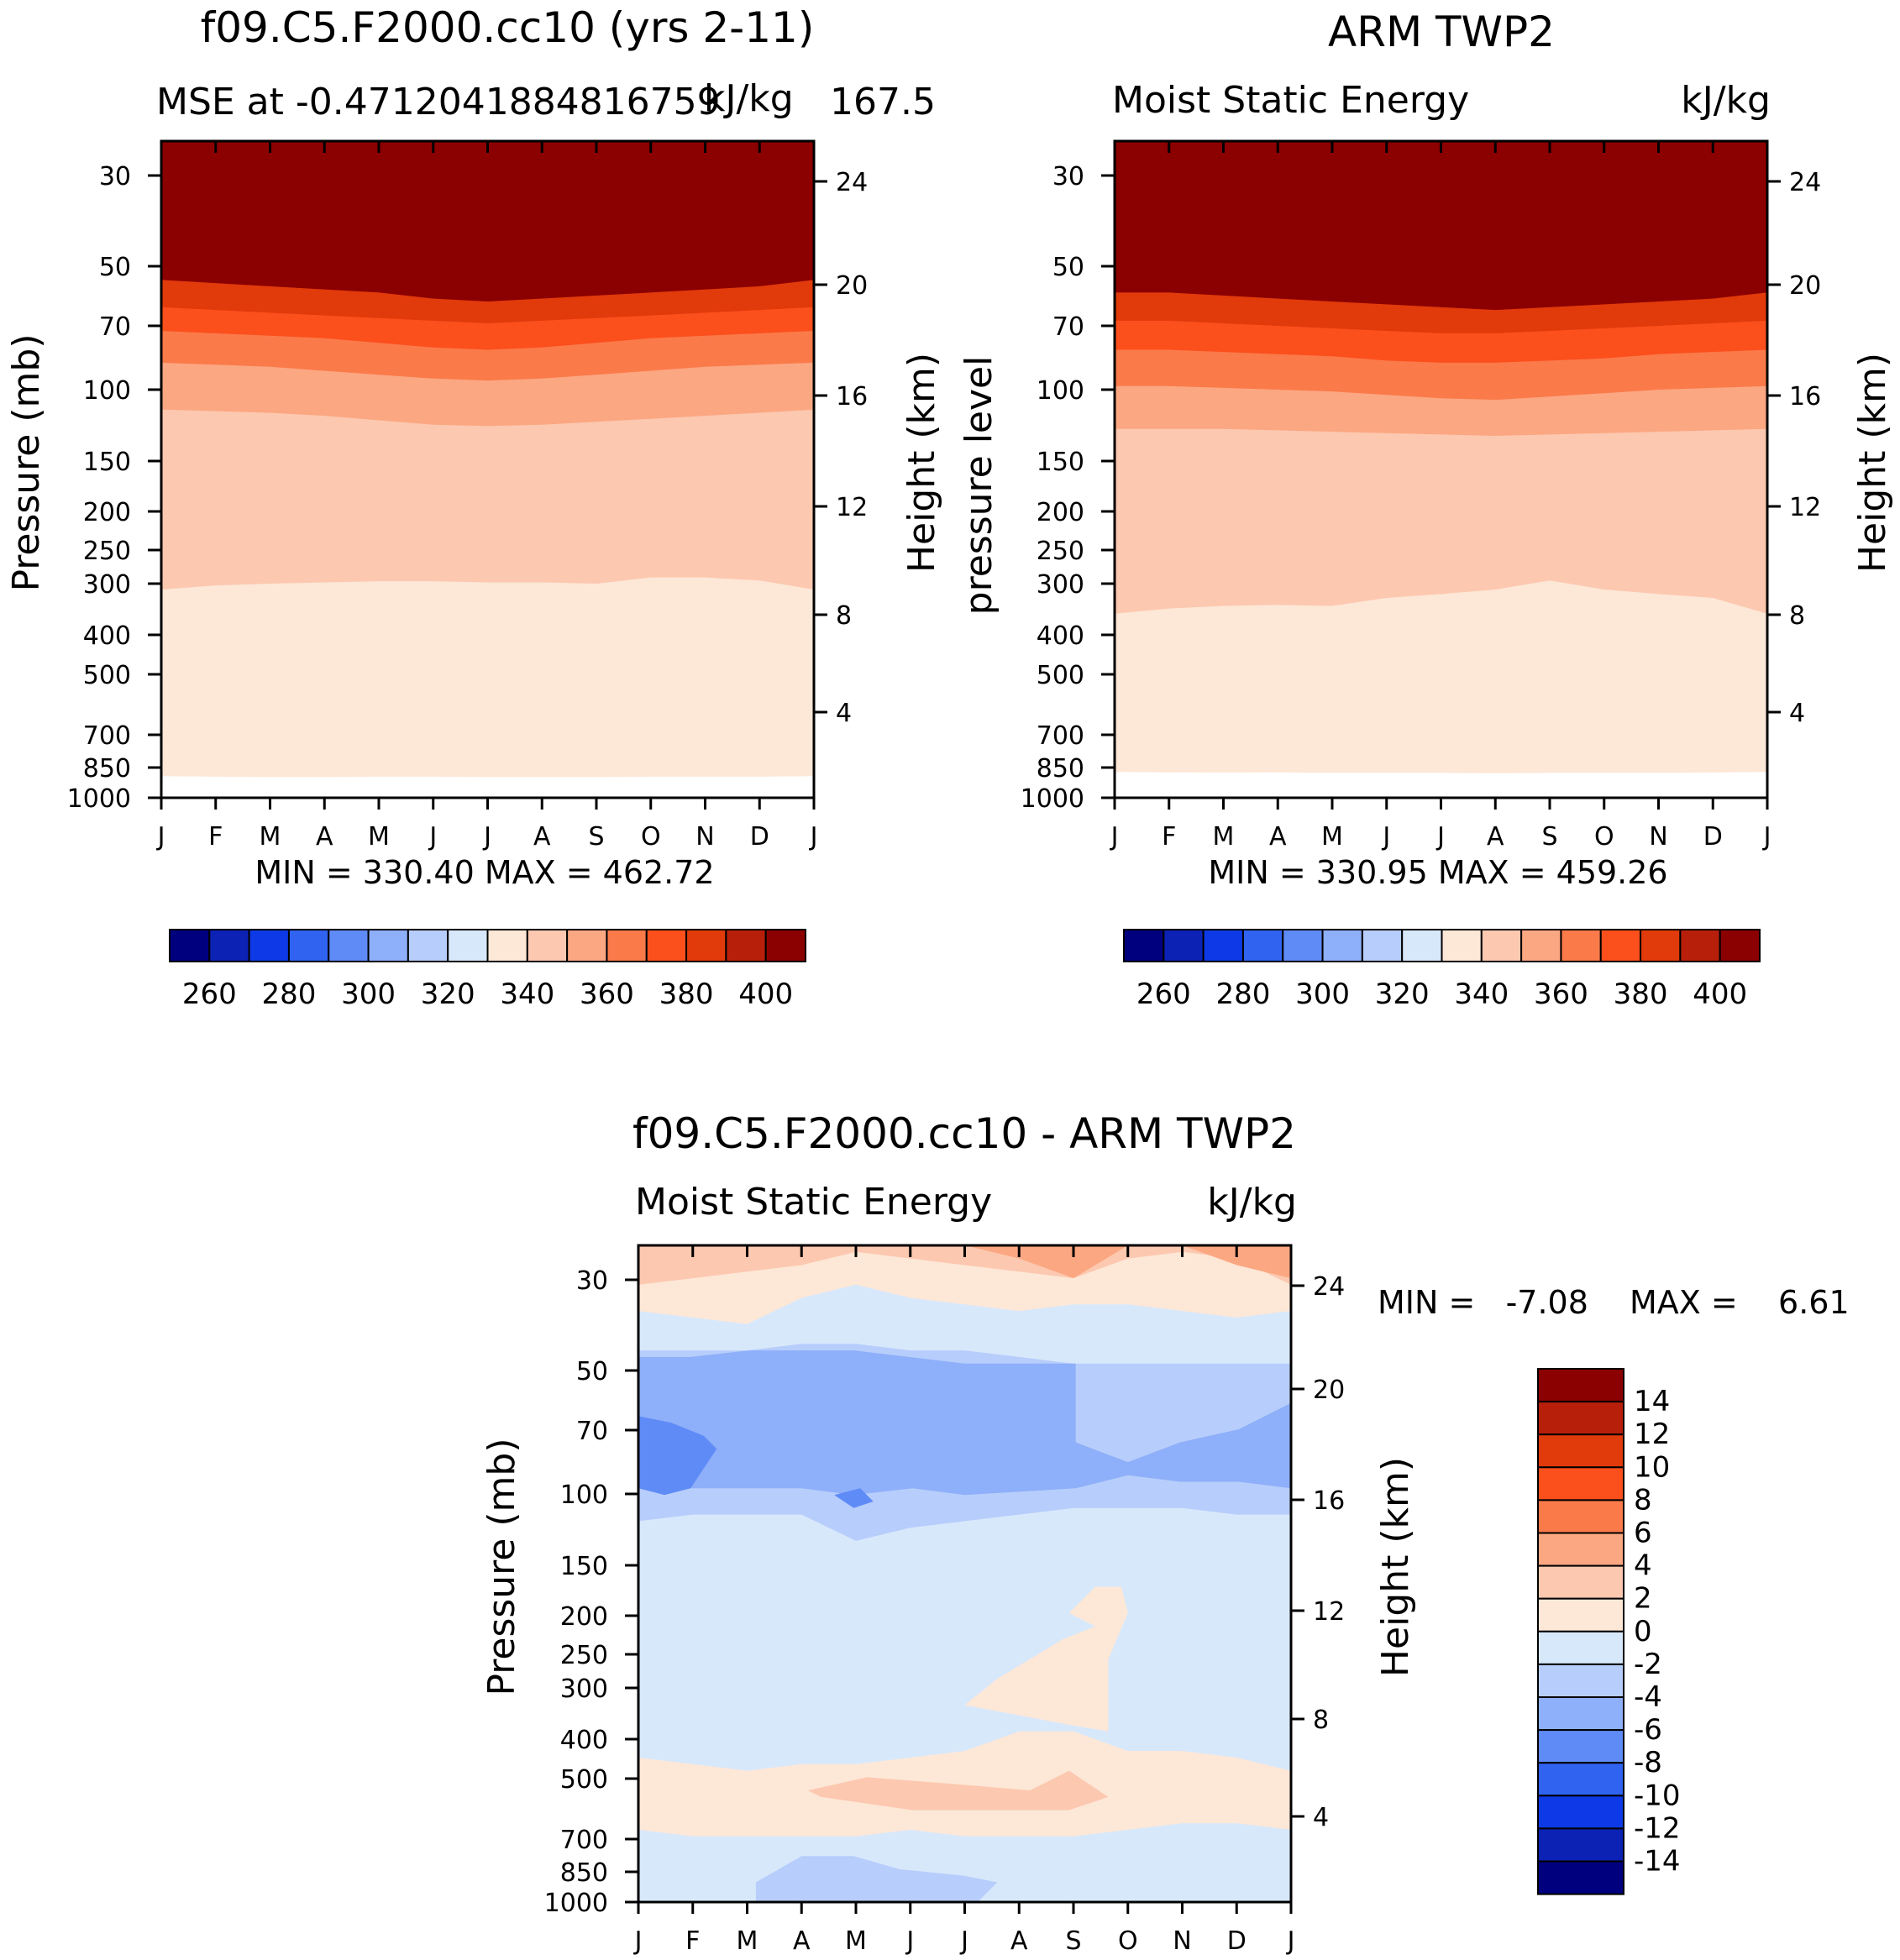 This screenshot has width=1900, height=1960. What do you see at coordinates (26, 463) in the screenshot?
I see `y-axis-label: Pressure (mb)` at bounding box center [26, 463].